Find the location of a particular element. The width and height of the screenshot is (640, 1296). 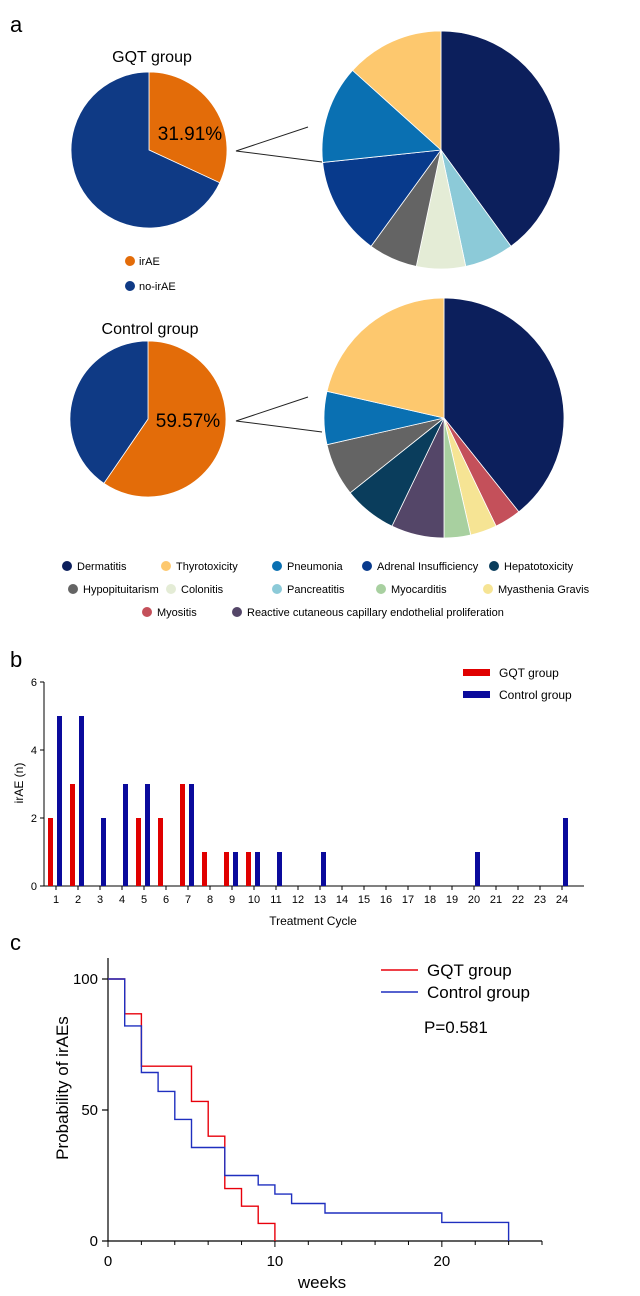

legend-marker-irae is located at coordinates (130, 261).